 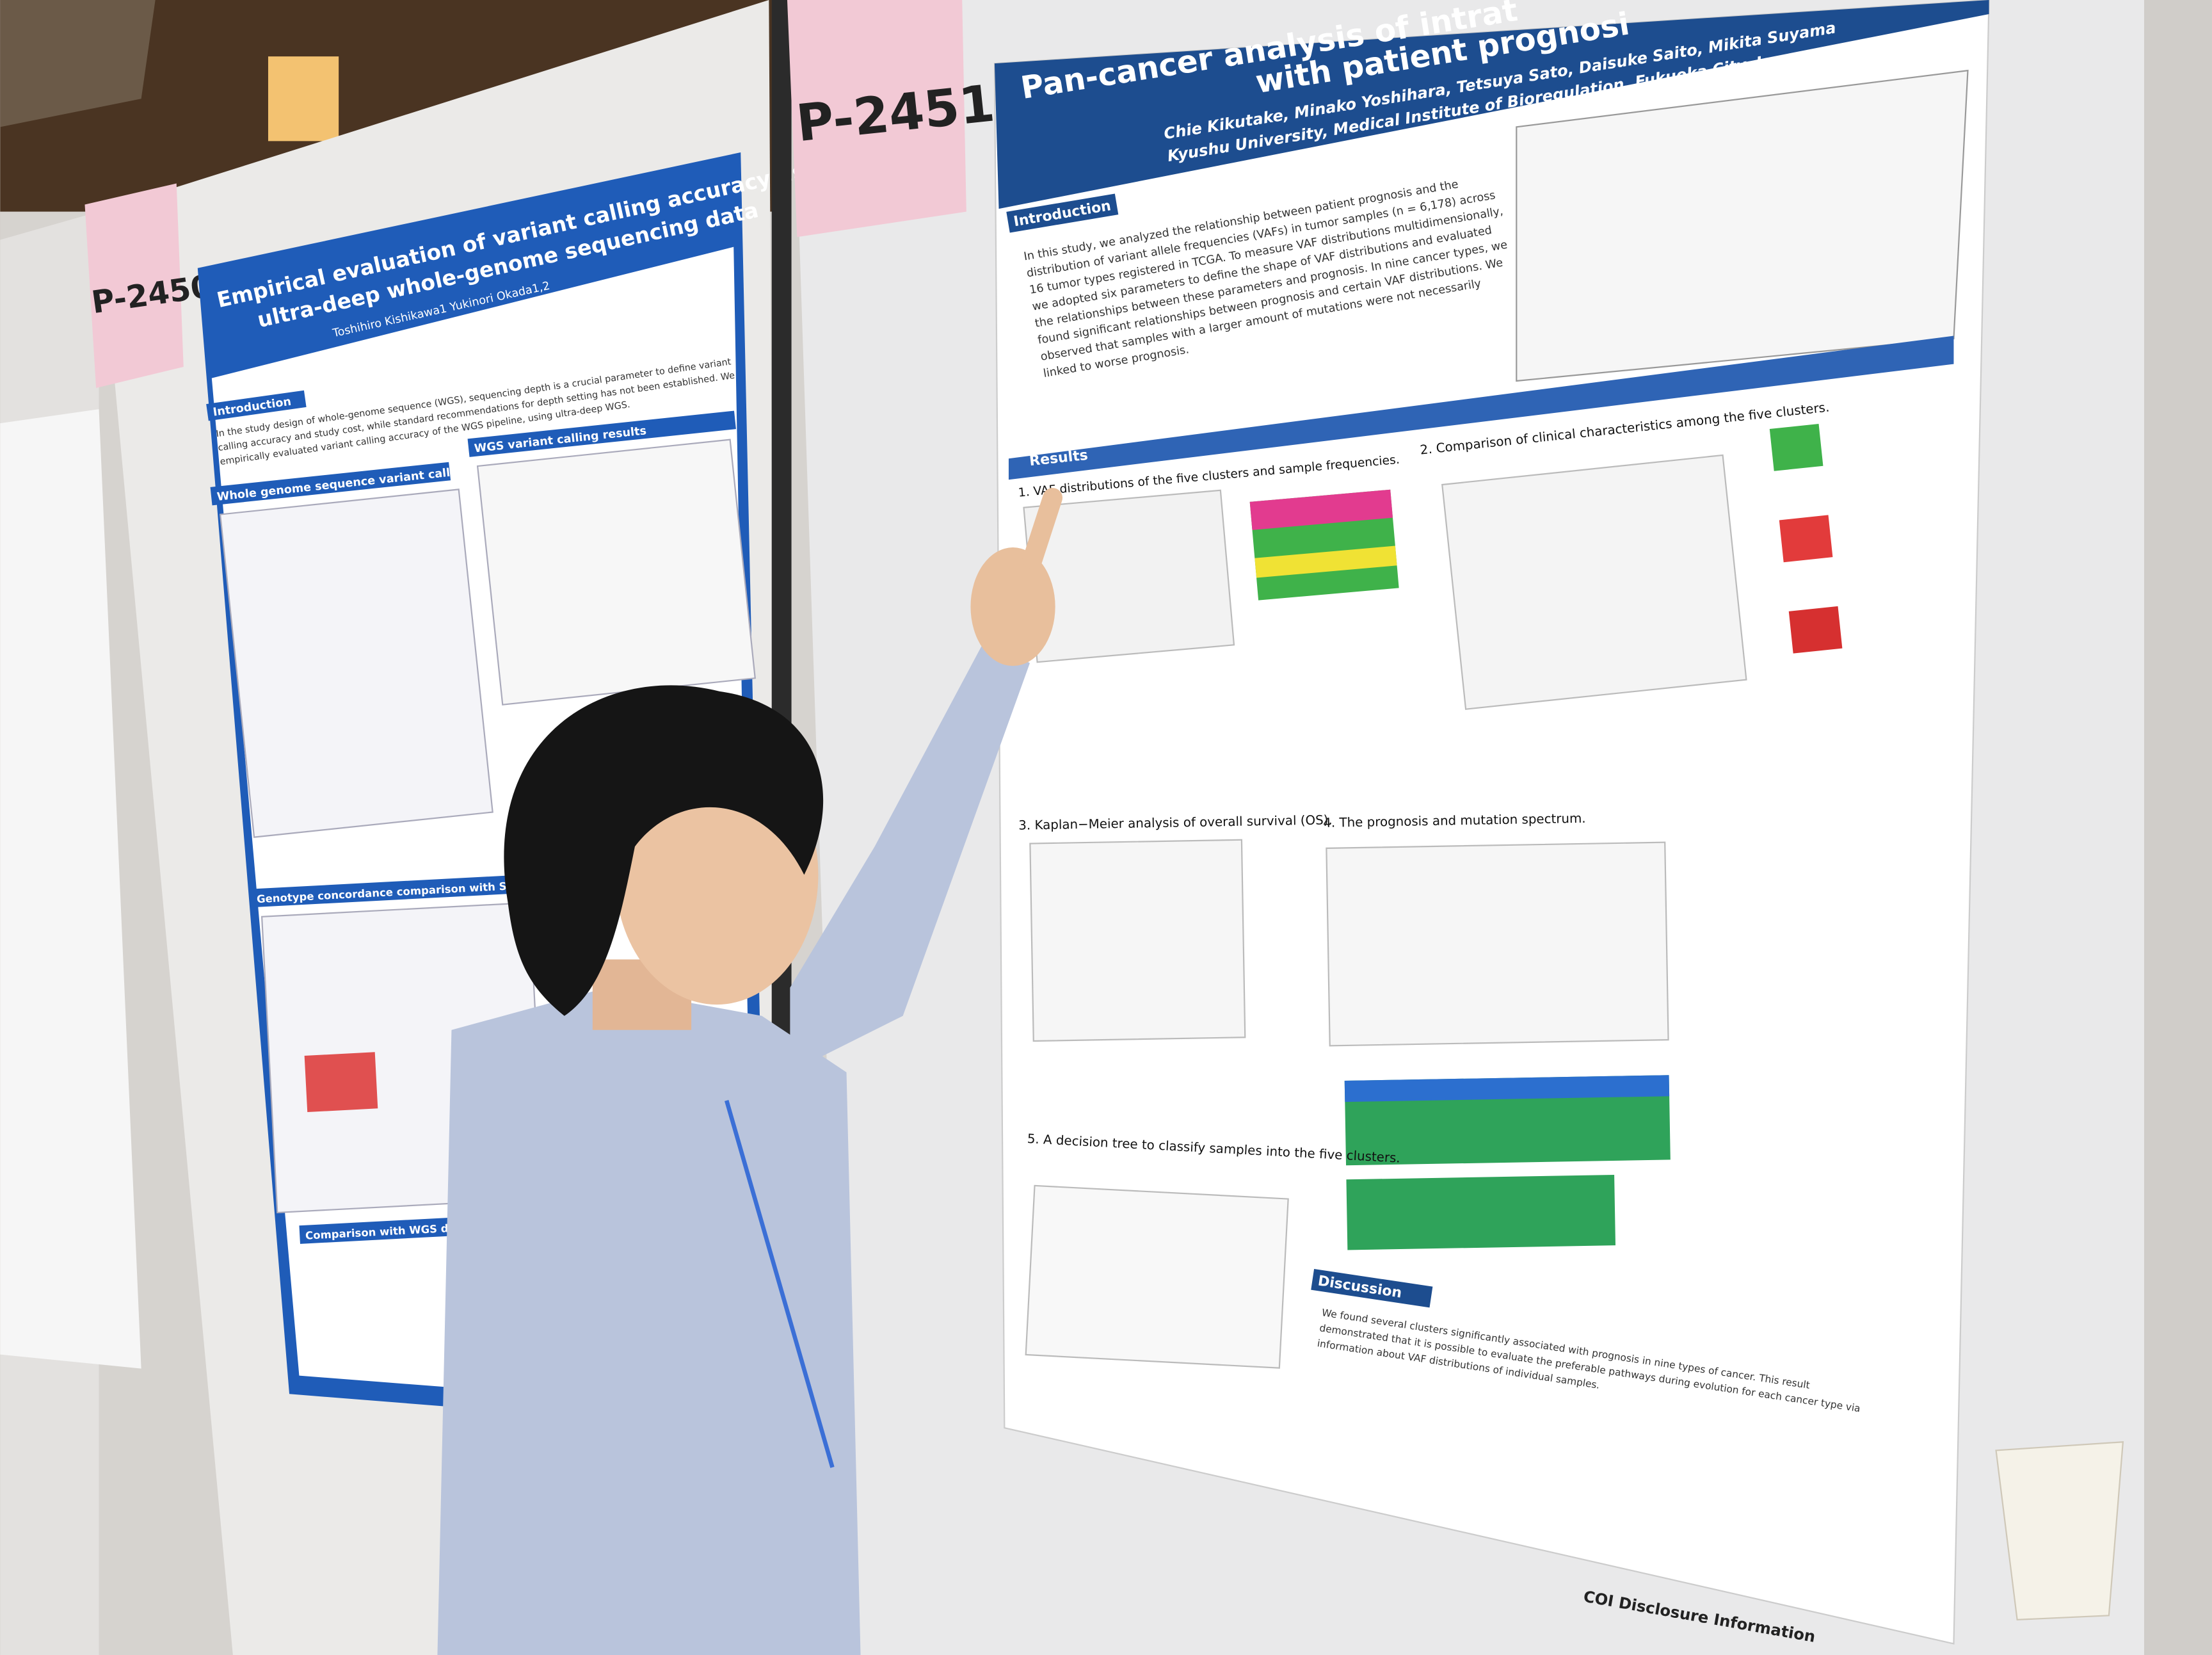 What do you see at coordinates (1042, 529) in the screenshot?
I see `finger` at bounding box center [1042, 529].